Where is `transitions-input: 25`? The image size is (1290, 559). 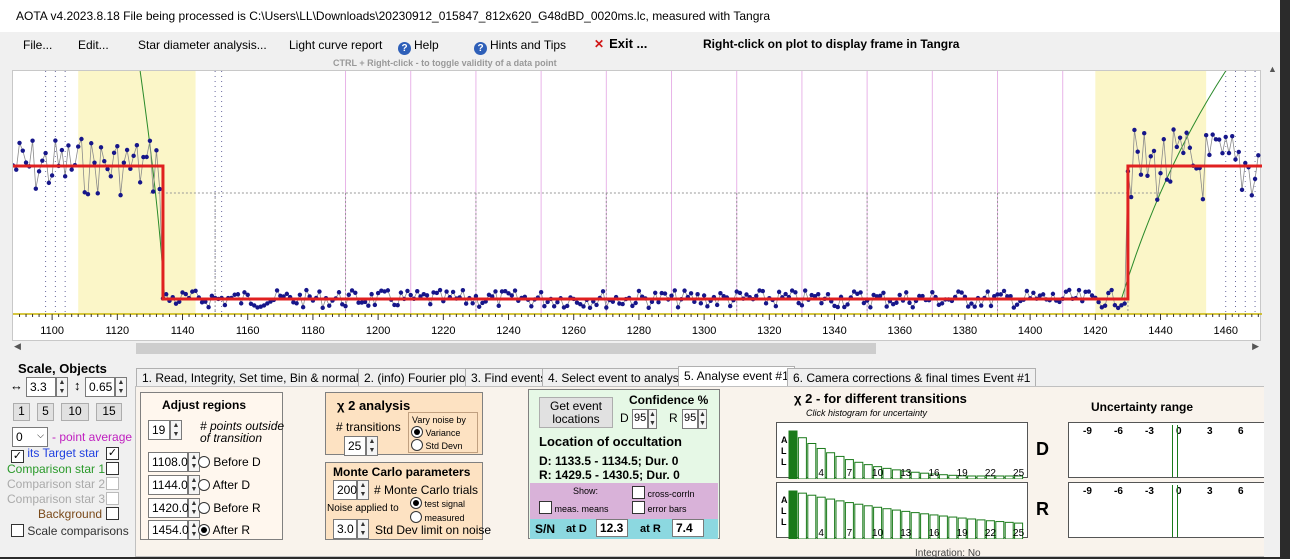
transitions-input: 25 is located at coordinates (355, 446).